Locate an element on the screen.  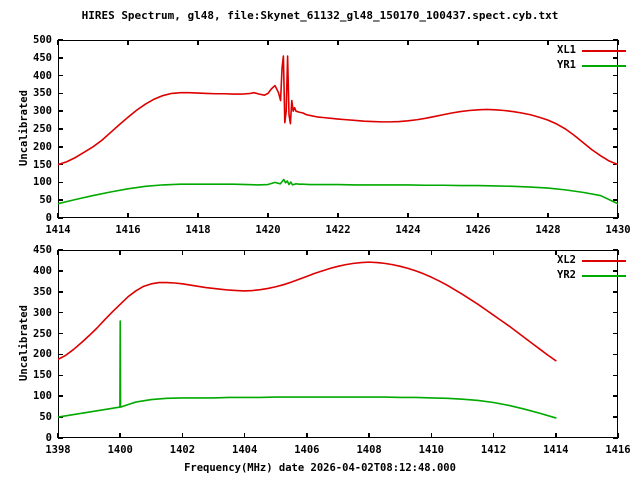
legend-item-xl2: XL2 is located at coordinates (575, 261).